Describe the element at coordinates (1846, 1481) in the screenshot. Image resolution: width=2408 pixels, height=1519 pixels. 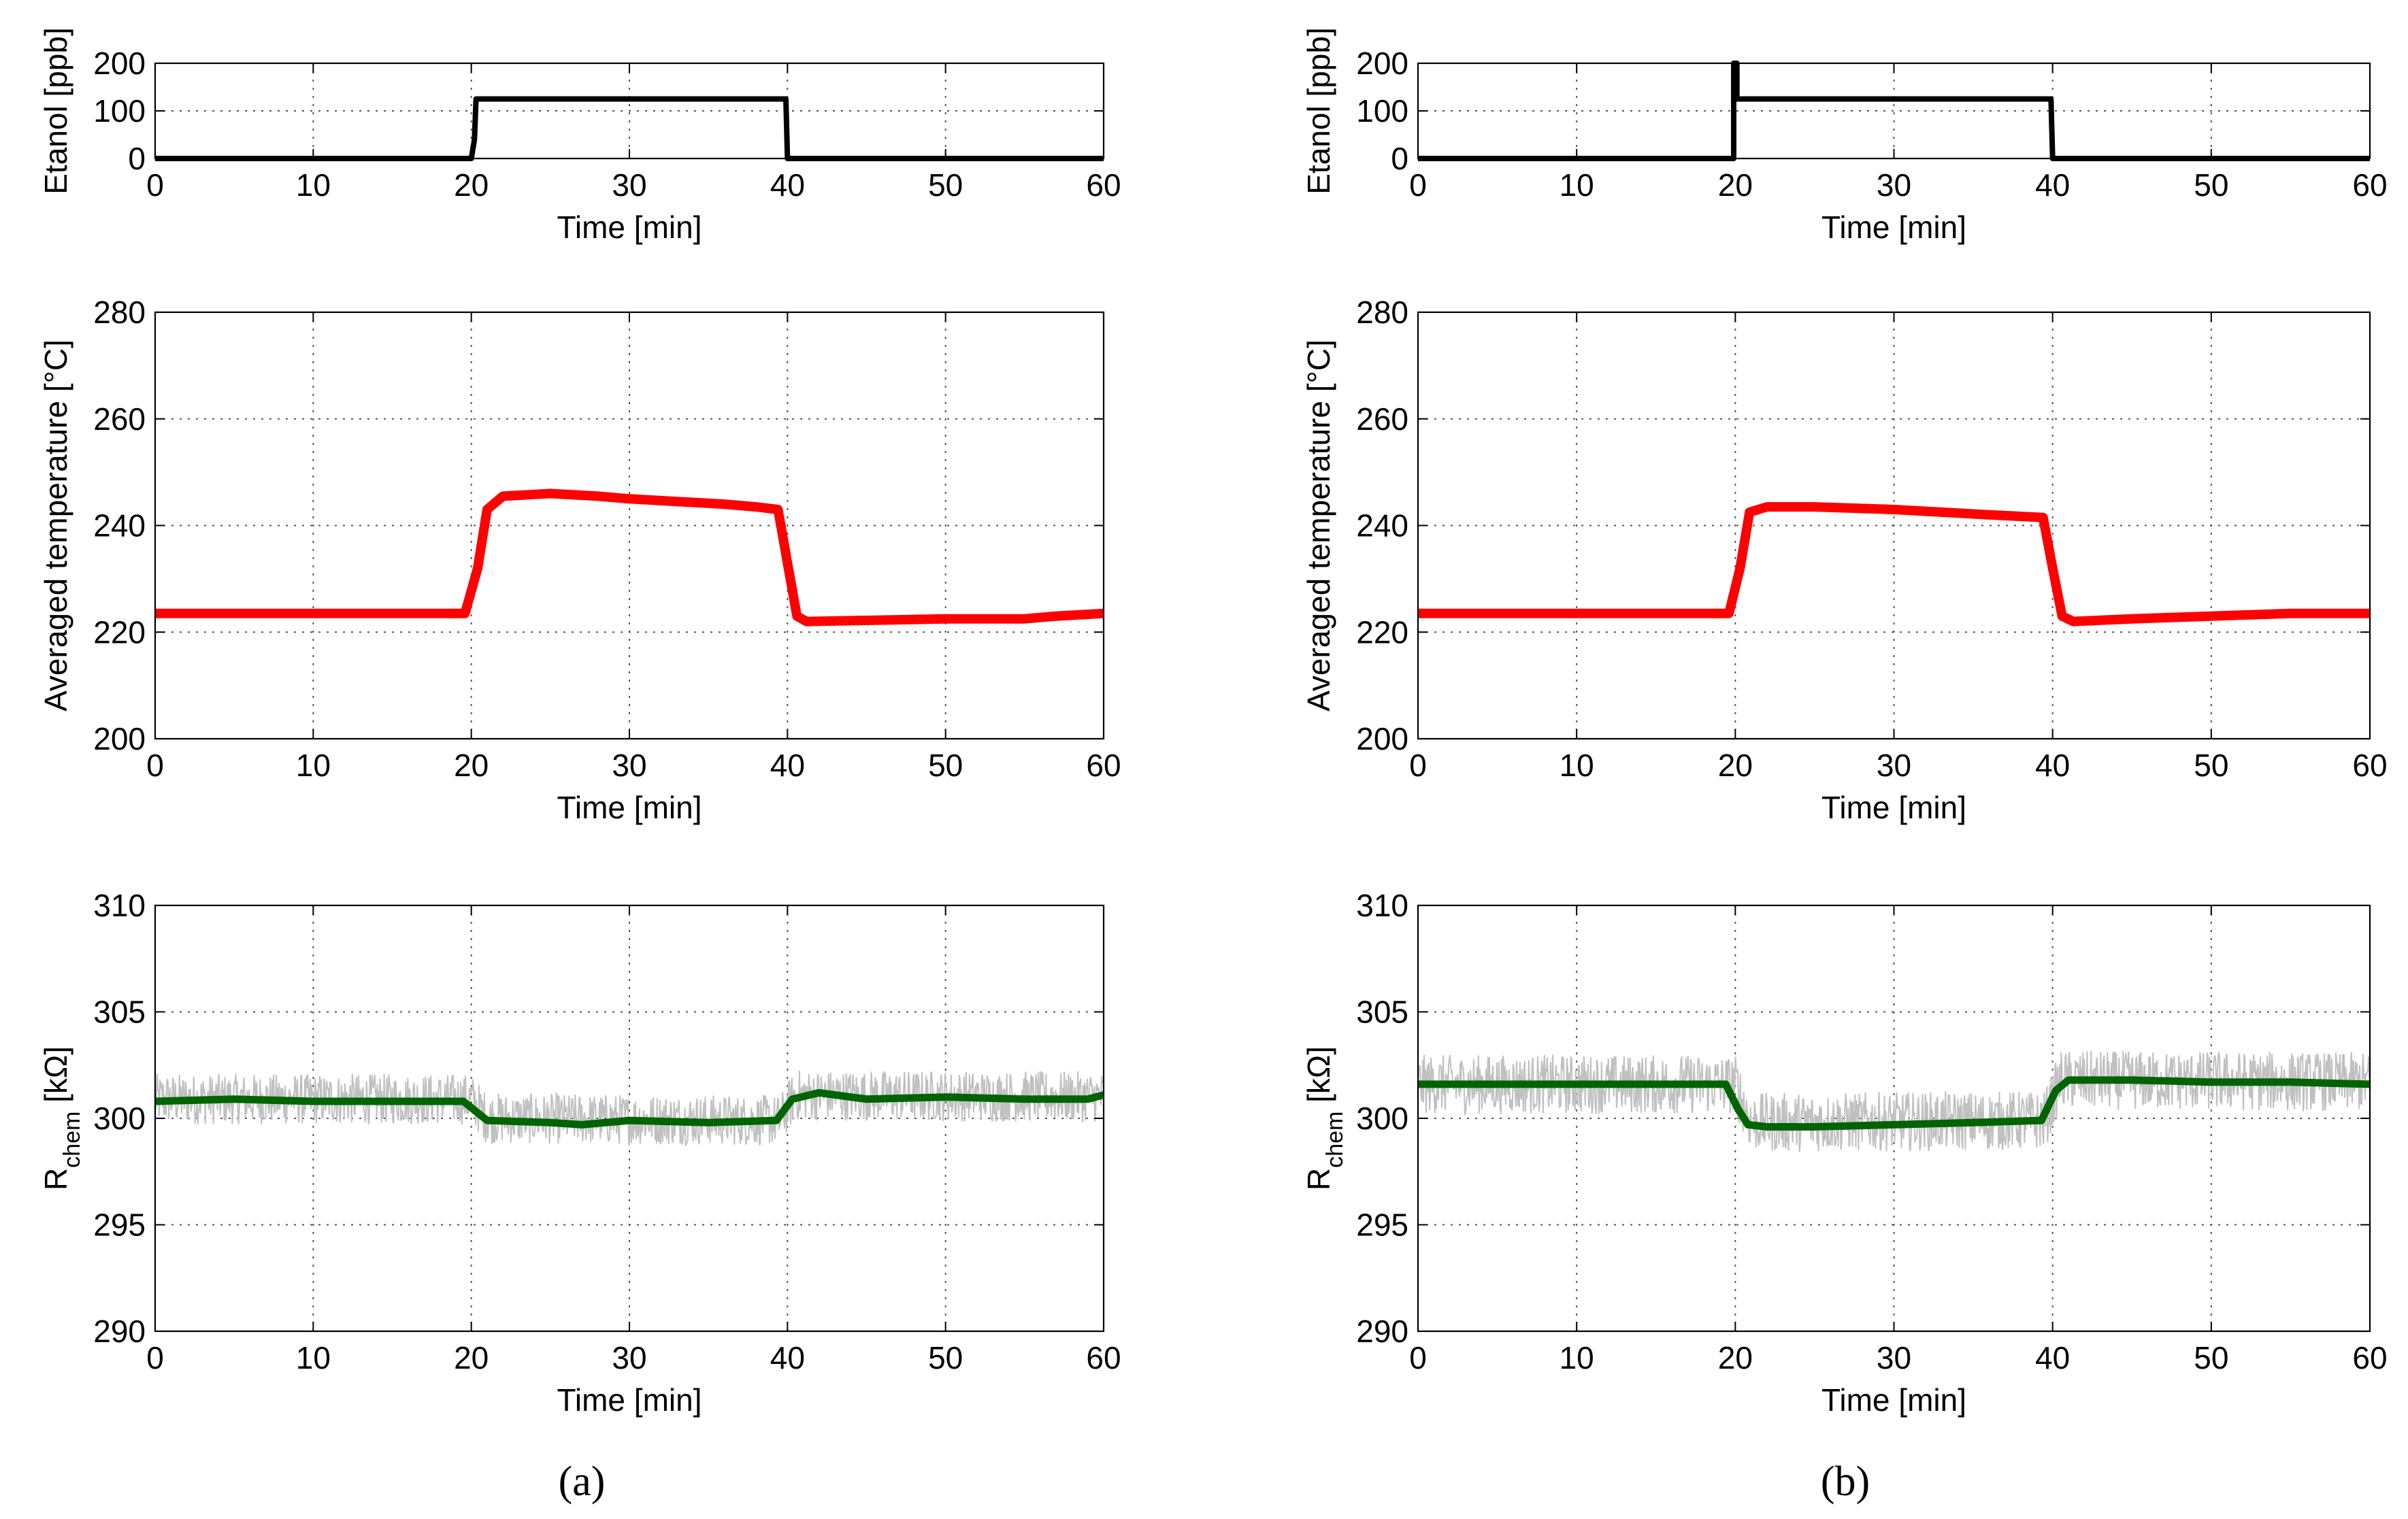
I see `panel-label-b: (b)` at that location.